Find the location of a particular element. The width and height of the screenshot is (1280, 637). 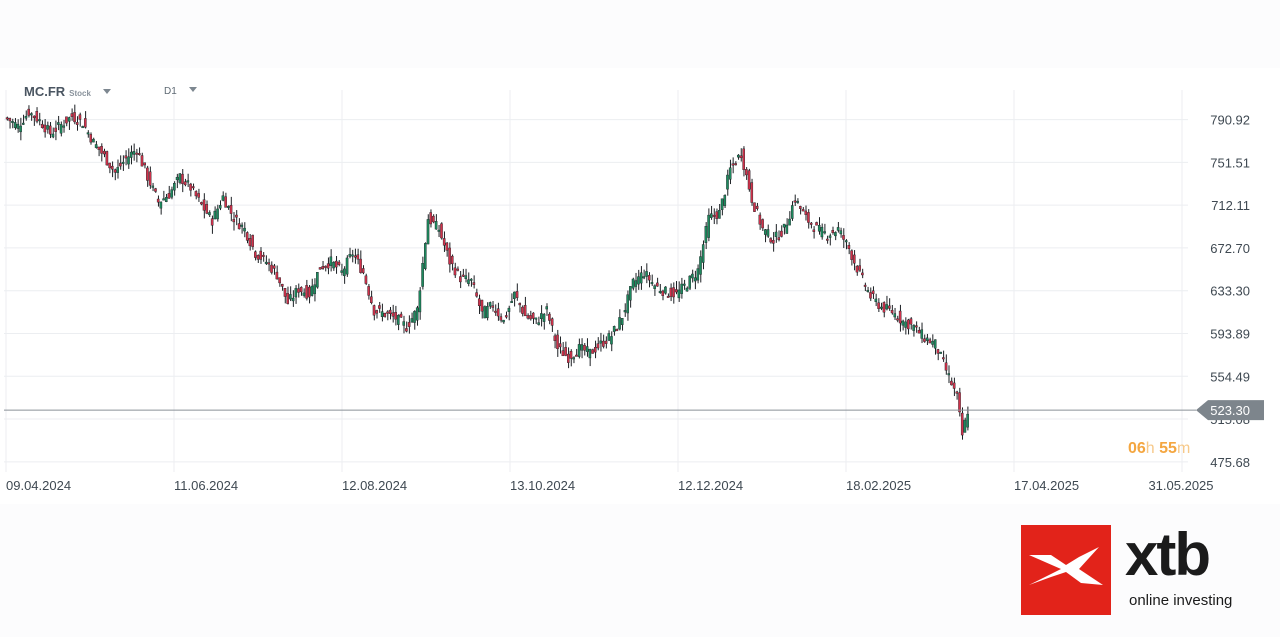

x-tick-label: 31.05.2025 is located at coordinates (1180, 485).